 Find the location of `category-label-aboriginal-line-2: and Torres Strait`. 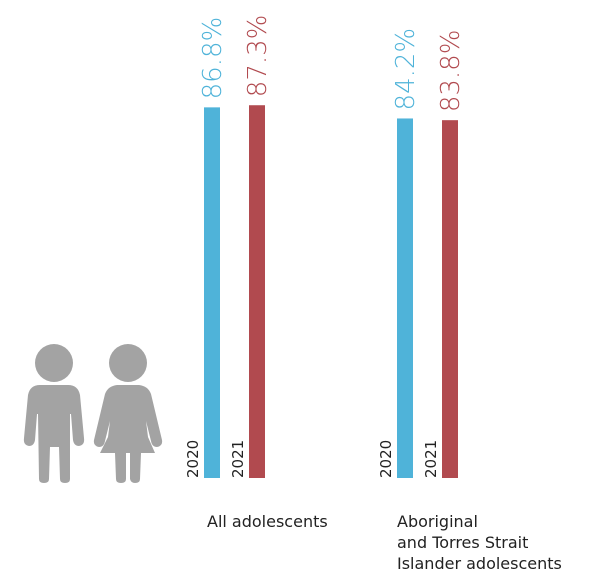

category-label-aboriginal-line-2: and Torres Strait is located at coordinates (462, 542).